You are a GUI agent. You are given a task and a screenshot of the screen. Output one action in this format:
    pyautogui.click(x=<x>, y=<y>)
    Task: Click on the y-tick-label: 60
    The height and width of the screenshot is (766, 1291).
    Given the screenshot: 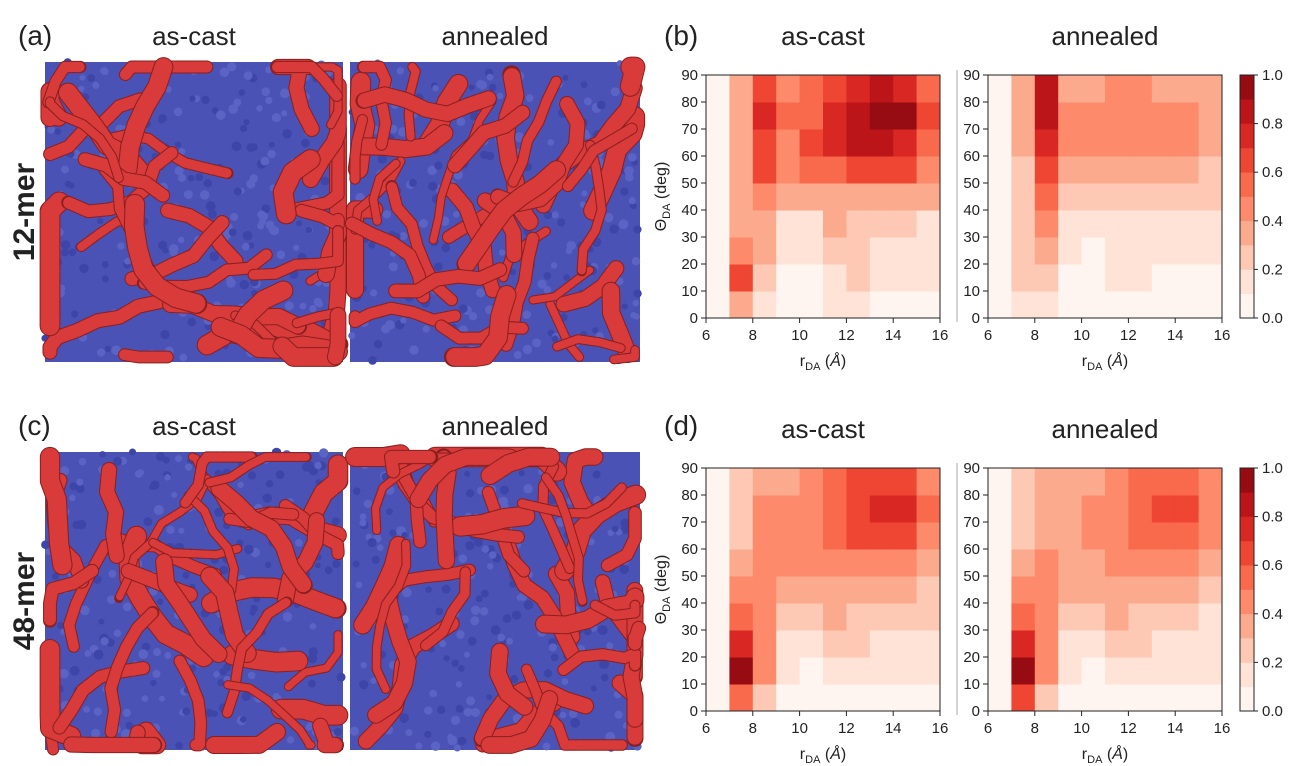 What is the action you would take?
    pyautogui.click(x=971, y=549)
    